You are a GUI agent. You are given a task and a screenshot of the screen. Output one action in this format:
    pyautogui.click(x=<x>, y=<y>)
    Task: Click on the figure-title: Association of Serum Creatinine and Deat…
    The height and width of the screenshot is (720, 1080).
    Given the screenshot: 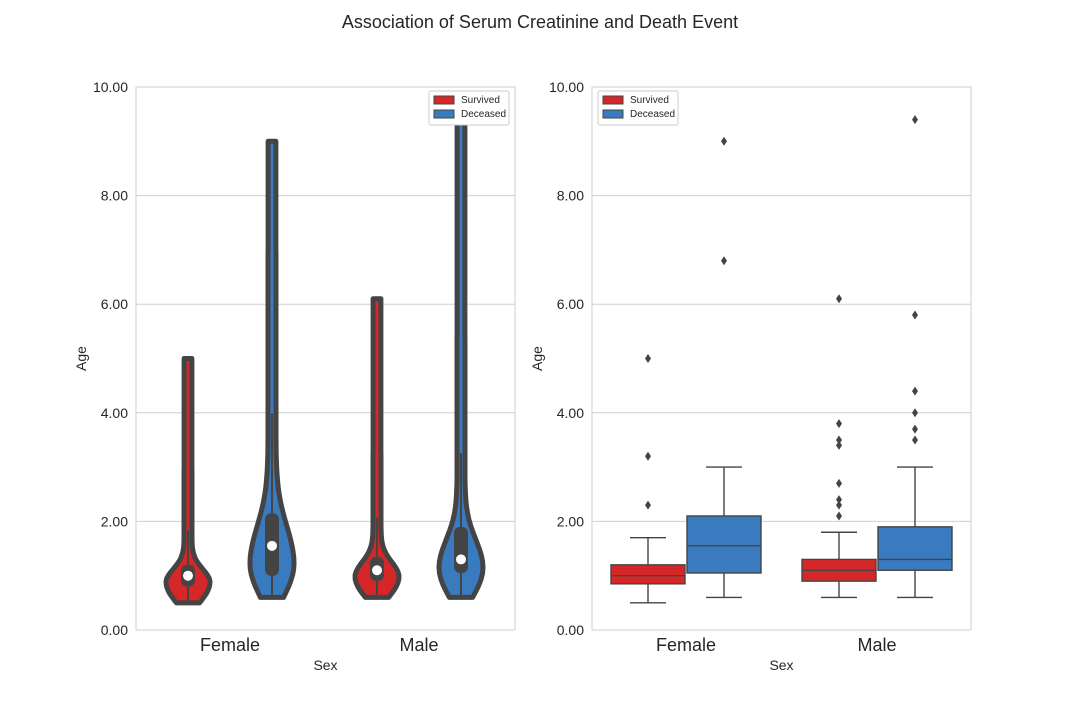 What is the action you would take?
    pyautogui.click(x=540, y=22)
    